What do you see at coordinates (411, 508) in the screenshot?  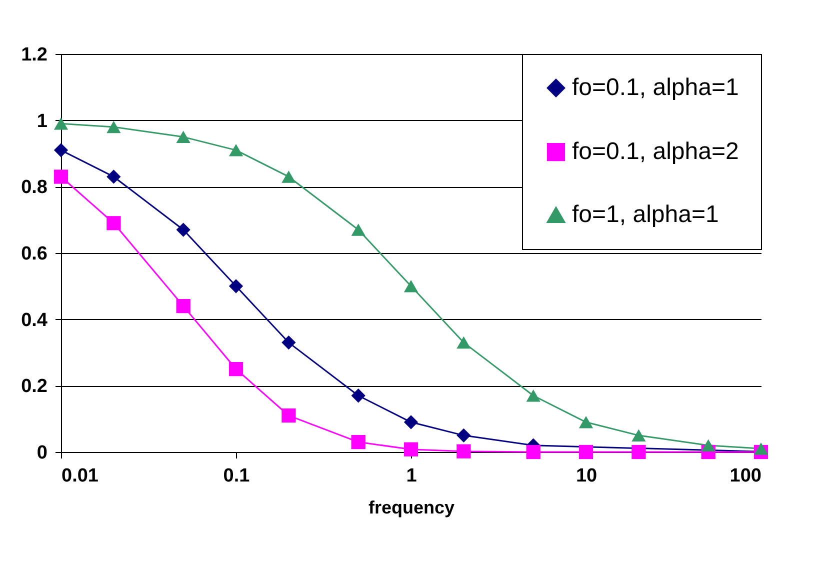 I see `x-axis-title: frequency` at bounding box center [411, 508].